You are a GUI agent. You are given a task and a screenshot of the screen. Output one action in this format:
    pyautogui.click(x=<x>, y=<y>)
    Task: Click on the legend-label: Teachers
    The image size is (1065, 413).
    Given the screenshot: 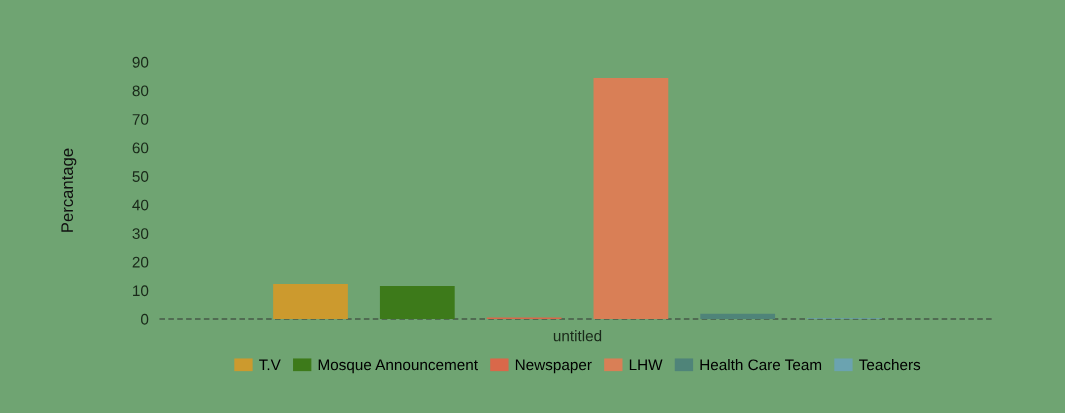 What is the action you would take?
    pyautogui.click(x=890, y=364)
    